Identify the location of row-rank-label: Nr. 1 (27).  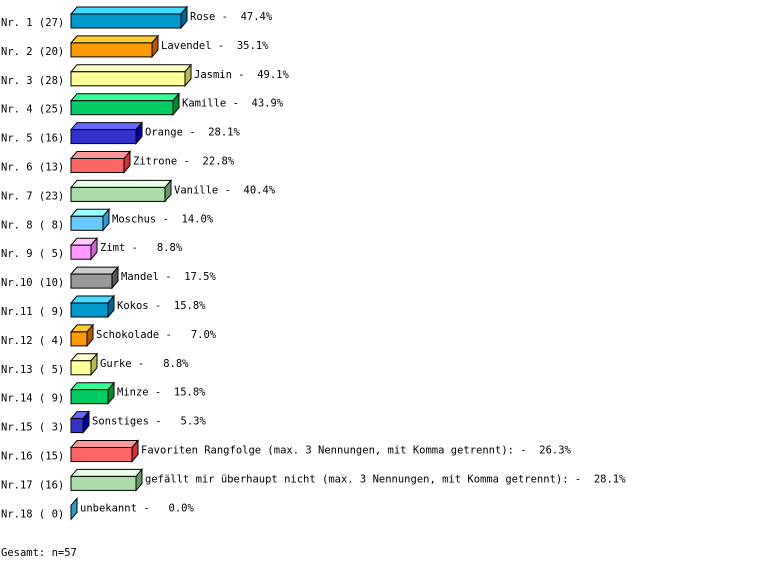
(32, 23).